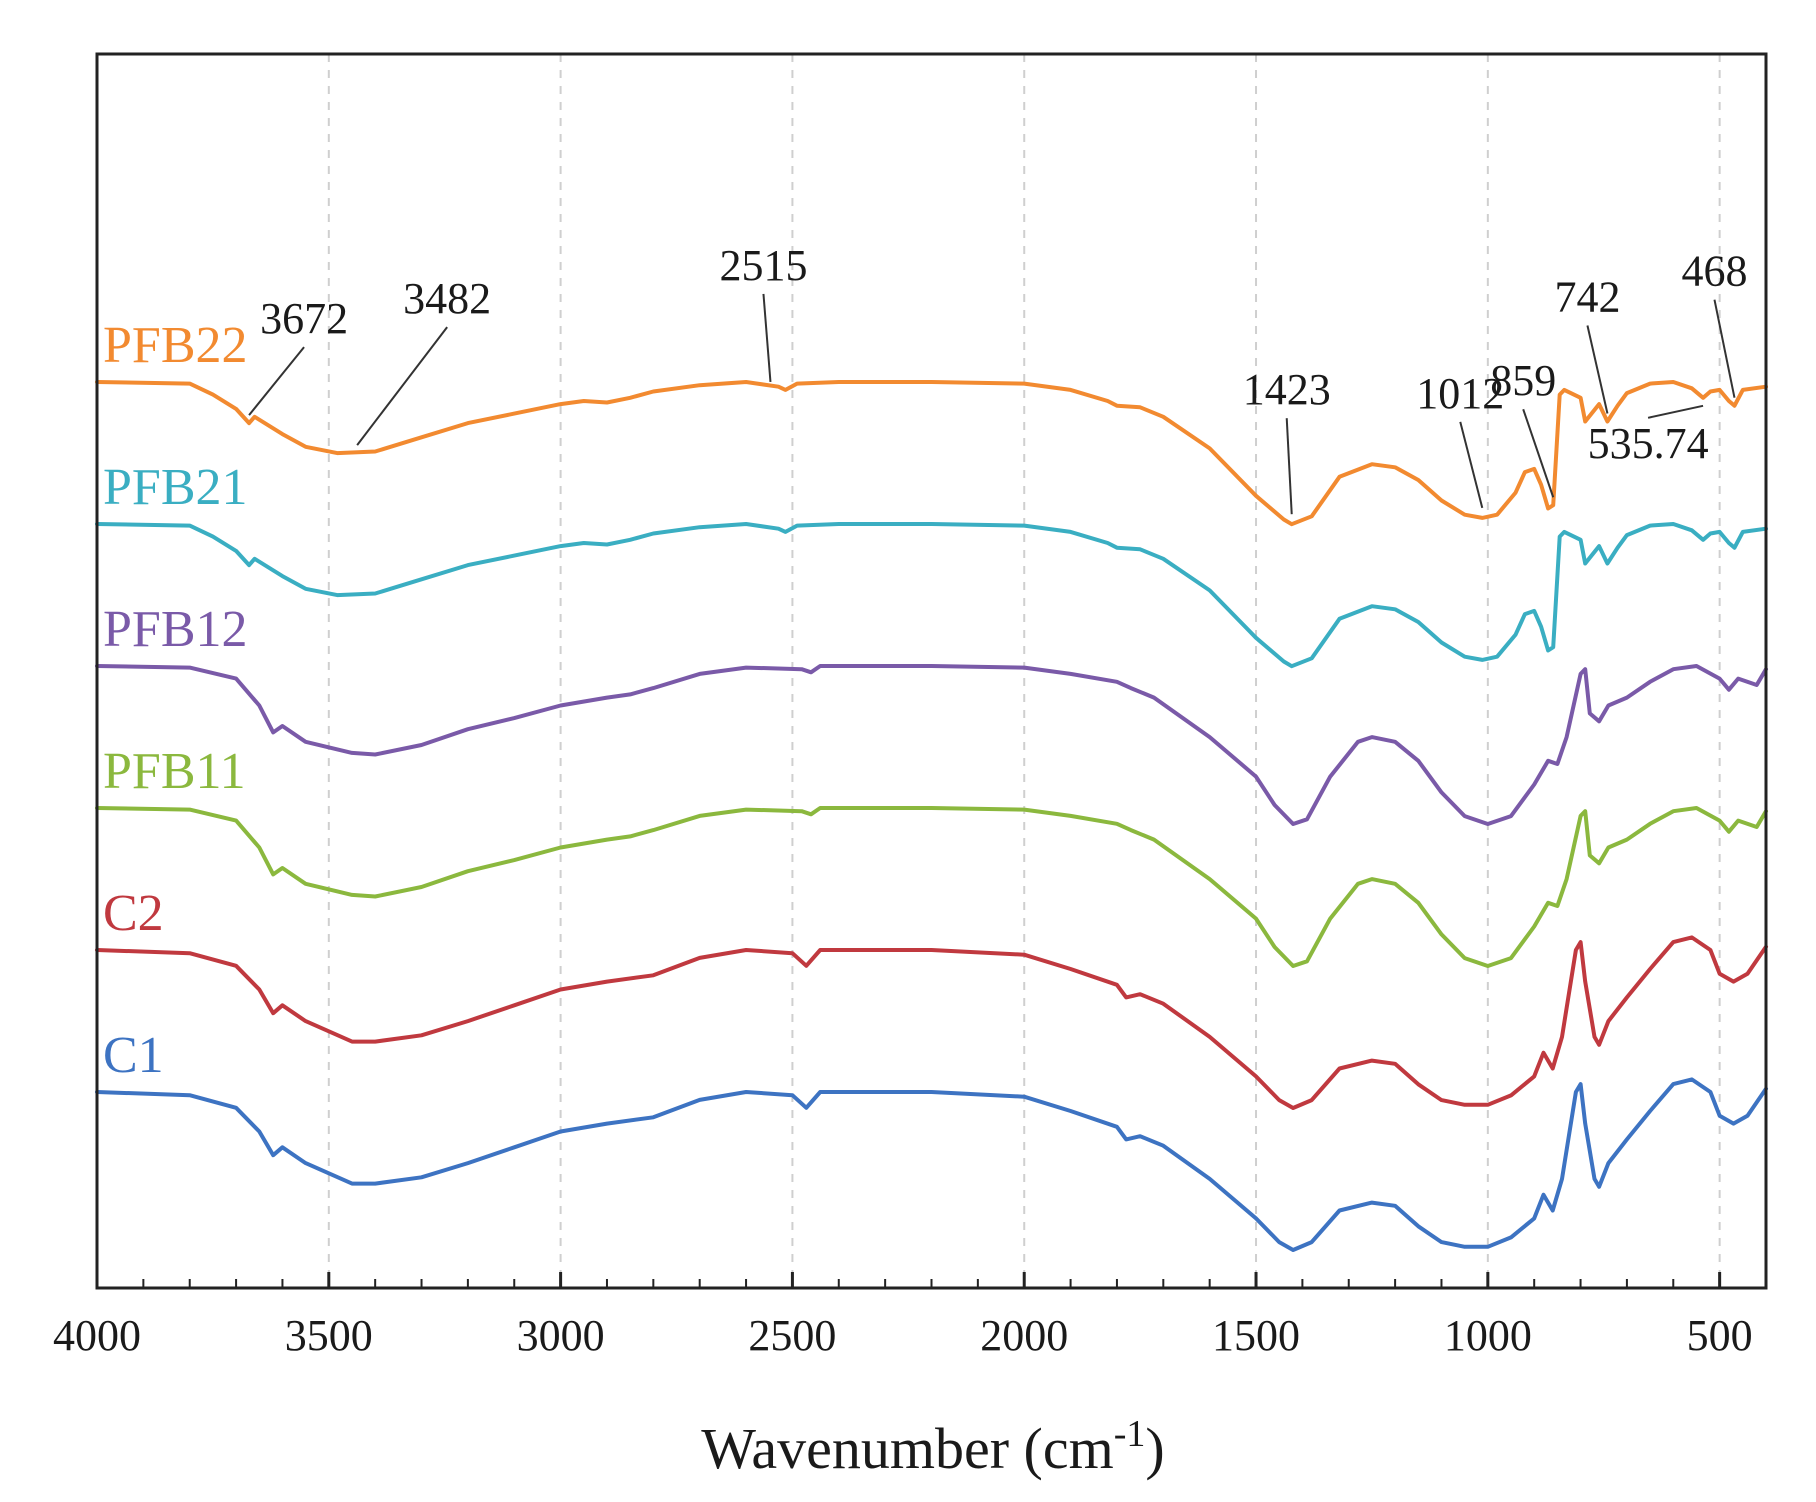 The image size is (1816, 1502). What do you see at coordinates (1287, 389) in the screenshot?
I see `annotation-label-1423: 1423` at bounding box center [1287, 389].